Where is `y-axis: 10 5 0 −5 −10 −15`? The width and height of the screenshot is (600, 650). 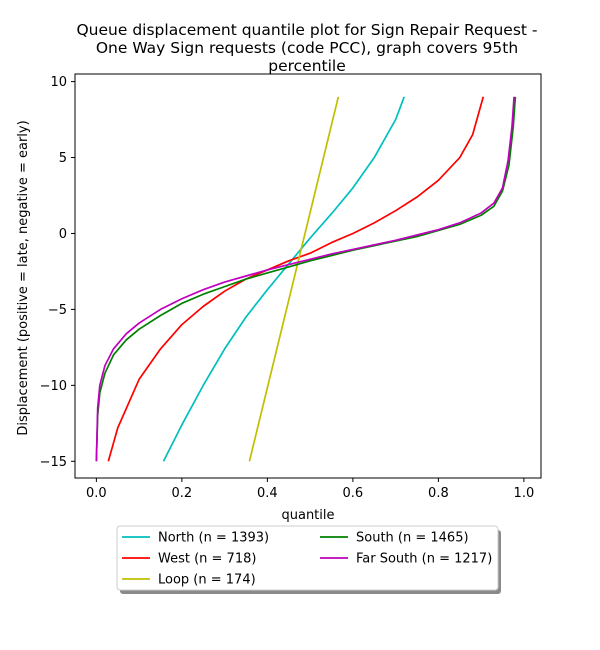
y-axis: 10 5 0 −5 −10 −15 is located at coordinates (57, 272).